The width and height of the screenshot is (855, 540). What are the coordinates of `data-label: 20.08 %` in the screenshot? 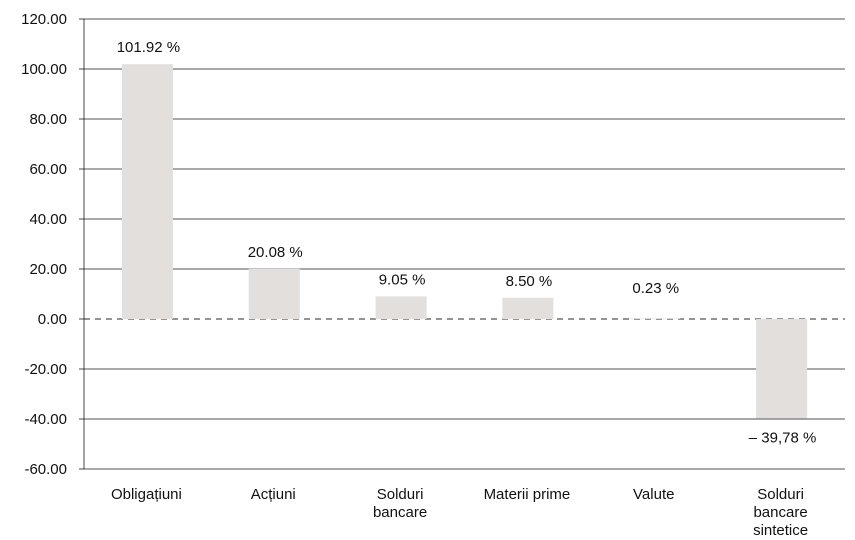 It's located at (275, 252).